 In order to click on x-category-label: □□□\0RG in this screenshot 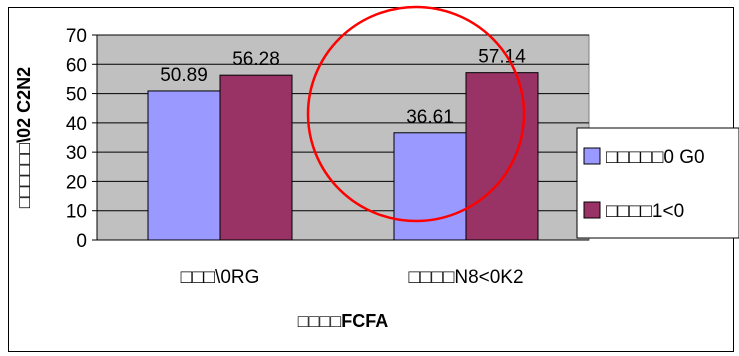, I will do `click(220, 277)`.